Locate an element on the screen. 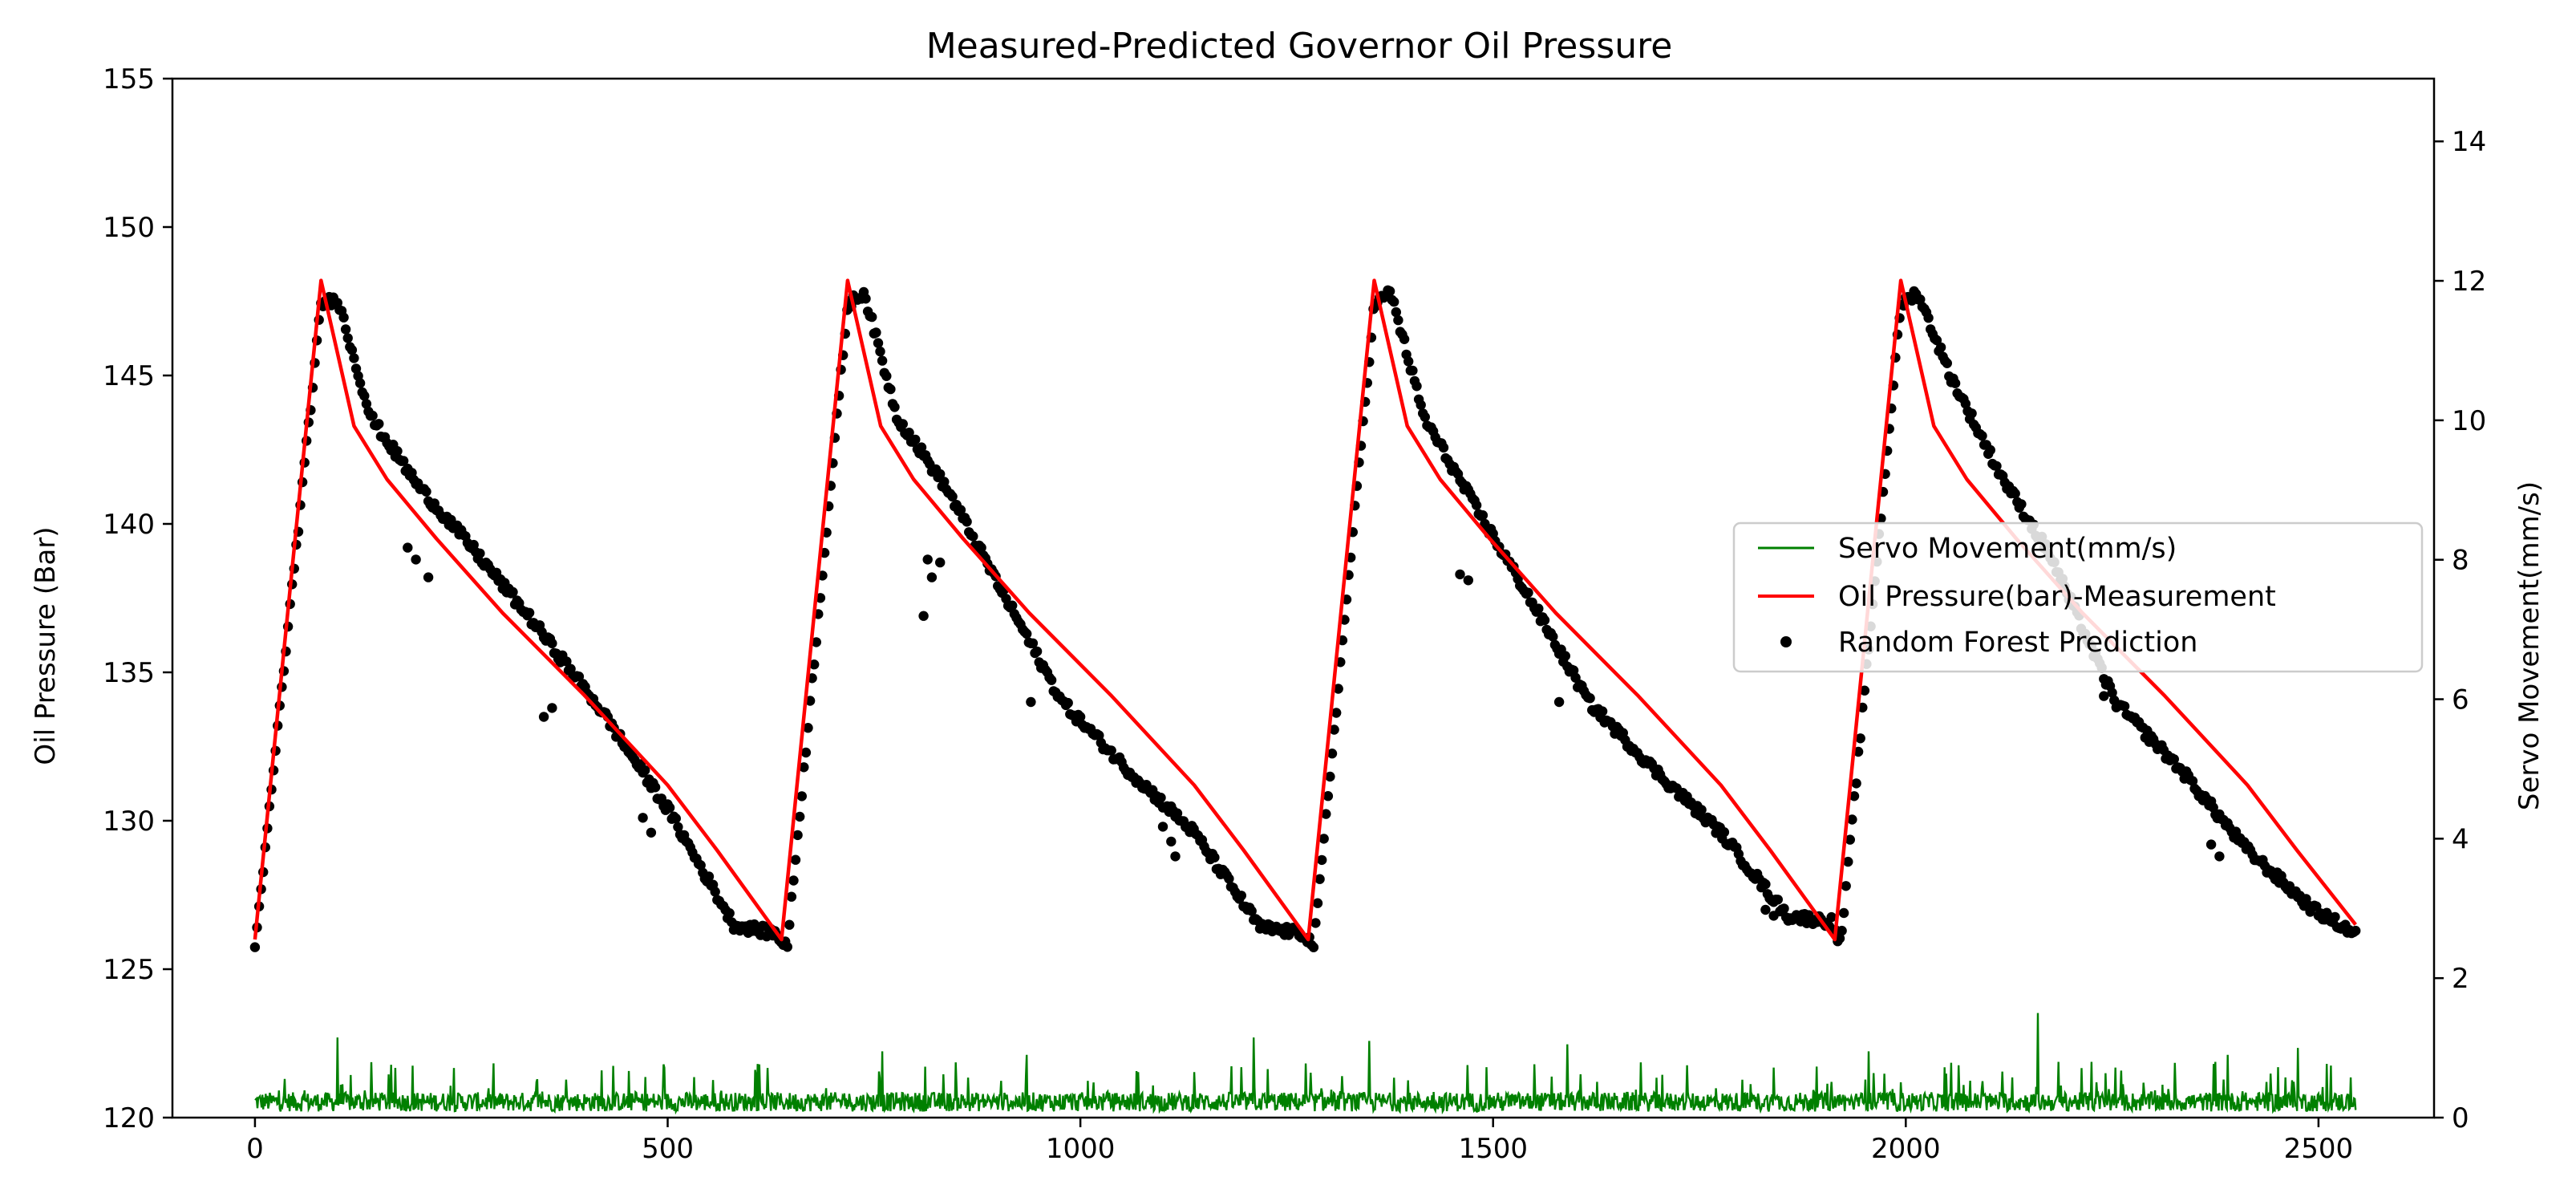 This screenshot has width=2576, height=1185. legend-label-measurement: Oil Pressure(bar)-Measurement is located at coordinates (2057, 597).